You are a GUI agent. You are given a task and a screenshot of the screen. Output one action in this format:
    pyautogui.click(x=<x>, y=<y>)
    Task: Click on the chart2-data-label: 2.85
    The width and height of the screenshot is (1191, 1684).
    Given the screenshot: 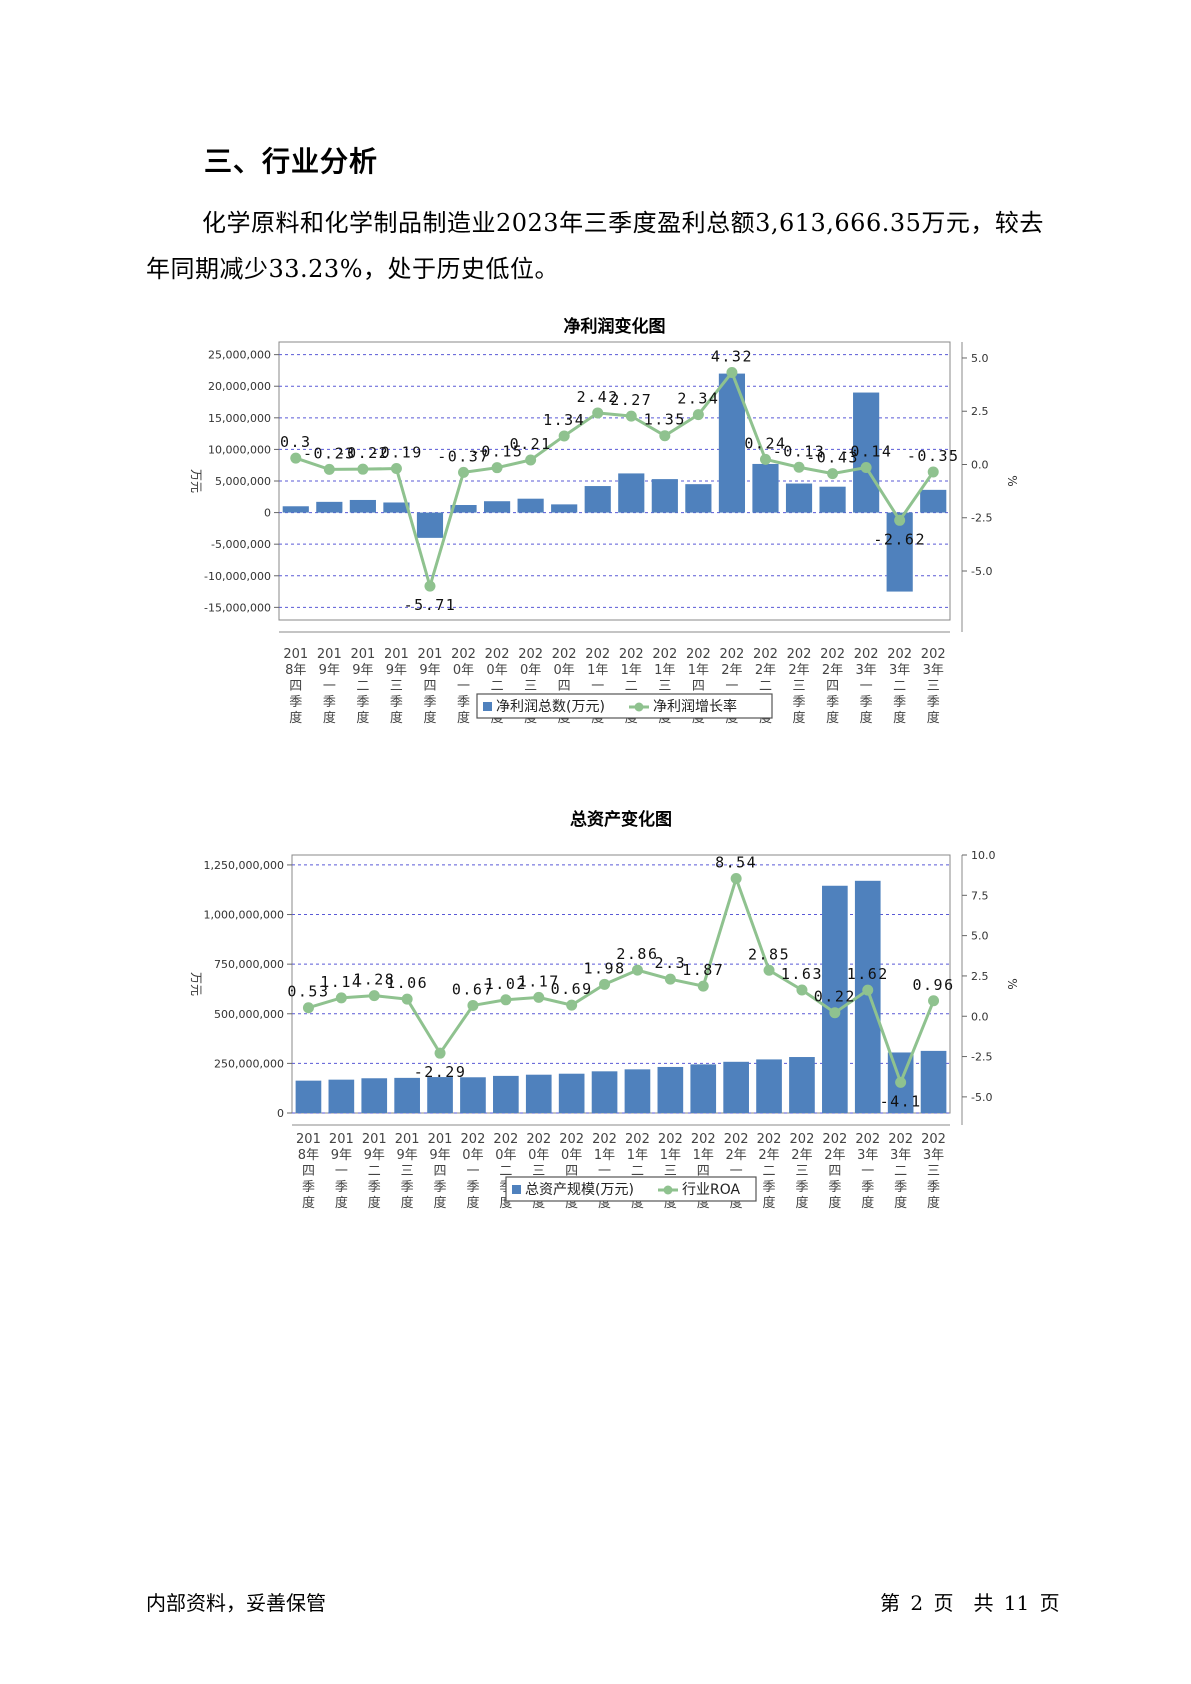 What is the action you would take?
    pyautogui.click(x=769, y=954)
    